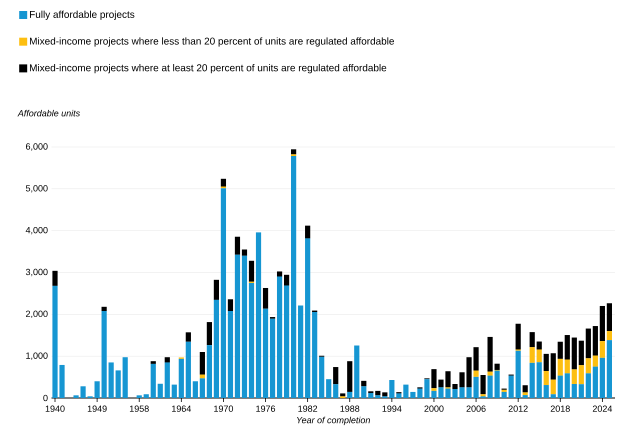  What do you see at coordinates (48, 113) in the screenshot?
I see `y-axis-title: Affordable units` at bounding box center [48, 113].